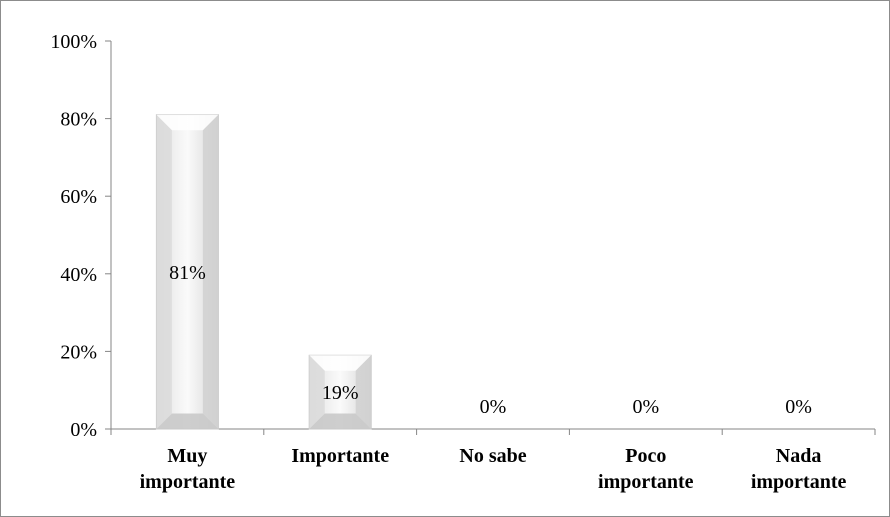 The height and width of the screenshot is (517, 890). Describe the element at coordinates (78, 275) in the screenshot. I see `y-tick-label: 40%` at that location.